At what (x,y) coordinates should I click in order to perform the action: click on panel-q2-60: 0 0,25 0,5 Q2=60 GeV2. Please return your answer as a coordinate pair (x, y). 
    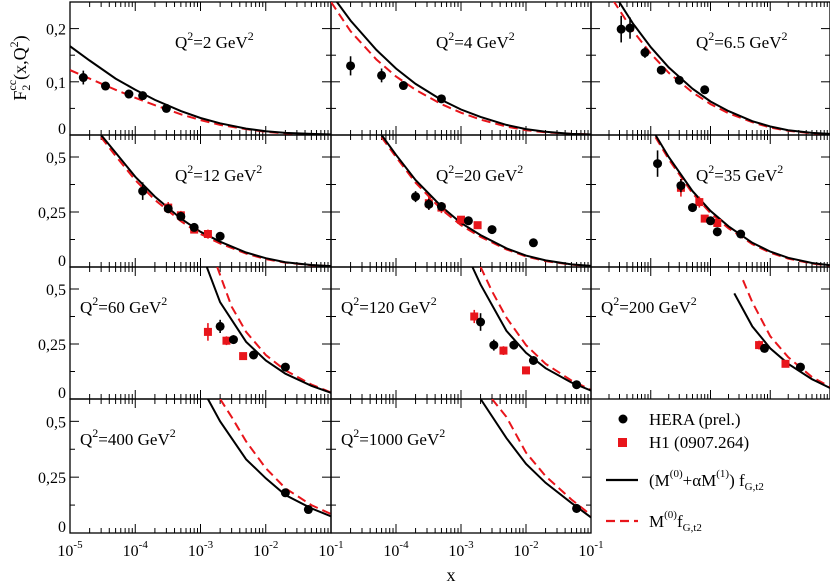
    Looking at the image, I should click on (185, 334).